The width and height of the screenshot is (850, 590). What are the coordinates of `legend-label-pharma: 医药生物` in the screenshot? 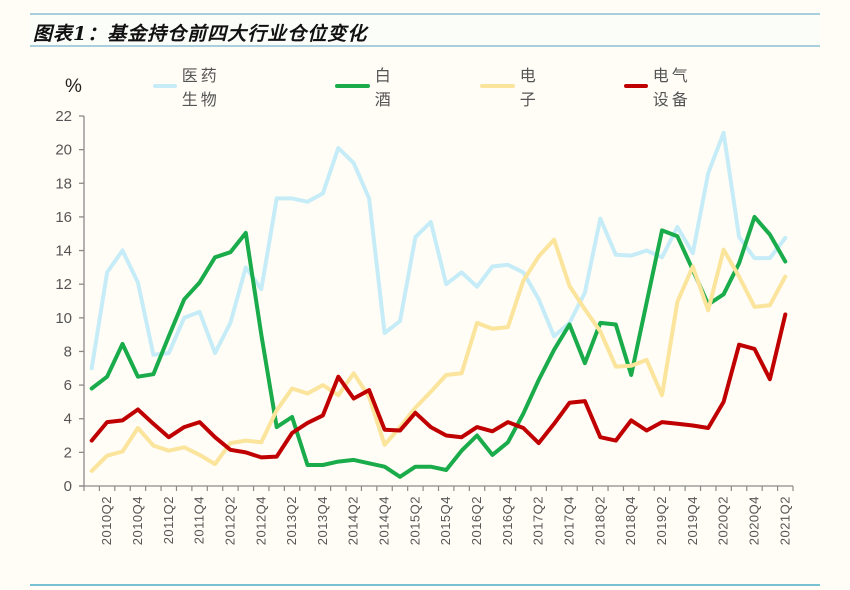 It's located at (200, 87).